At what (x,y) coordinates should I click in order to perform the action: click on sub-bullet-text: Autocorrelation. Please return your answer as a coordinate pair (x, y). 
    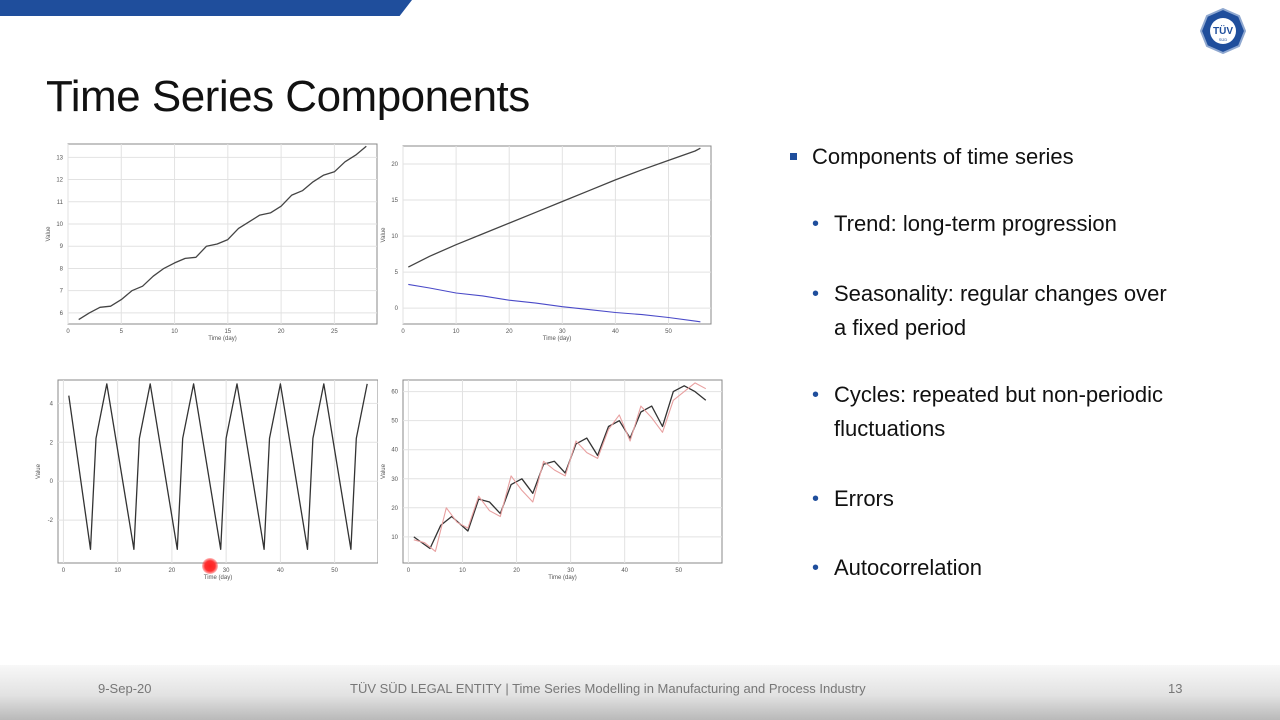
    Looking at the image, I should click on (908, 567).